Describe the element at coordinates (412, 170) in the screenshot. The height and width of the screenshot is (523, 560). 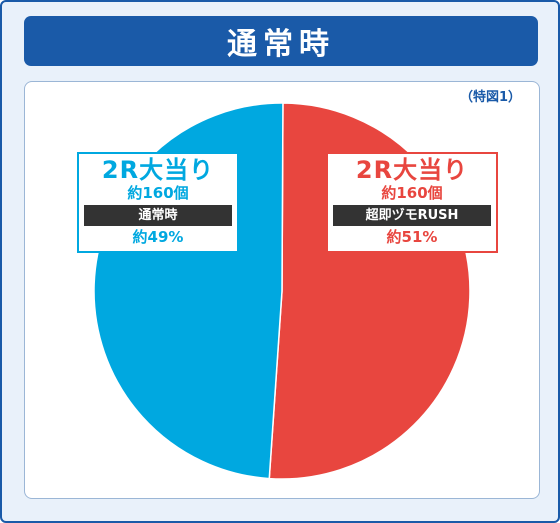
I see `right-label-title: 2R大当り` at that location.